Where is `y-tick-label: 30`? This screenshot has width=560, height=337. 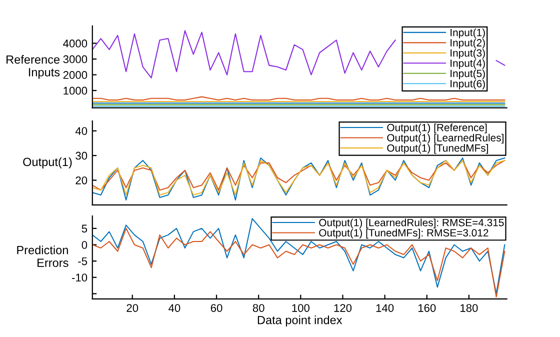 y-tick-label: 30 is located at coordinates (82, 156).